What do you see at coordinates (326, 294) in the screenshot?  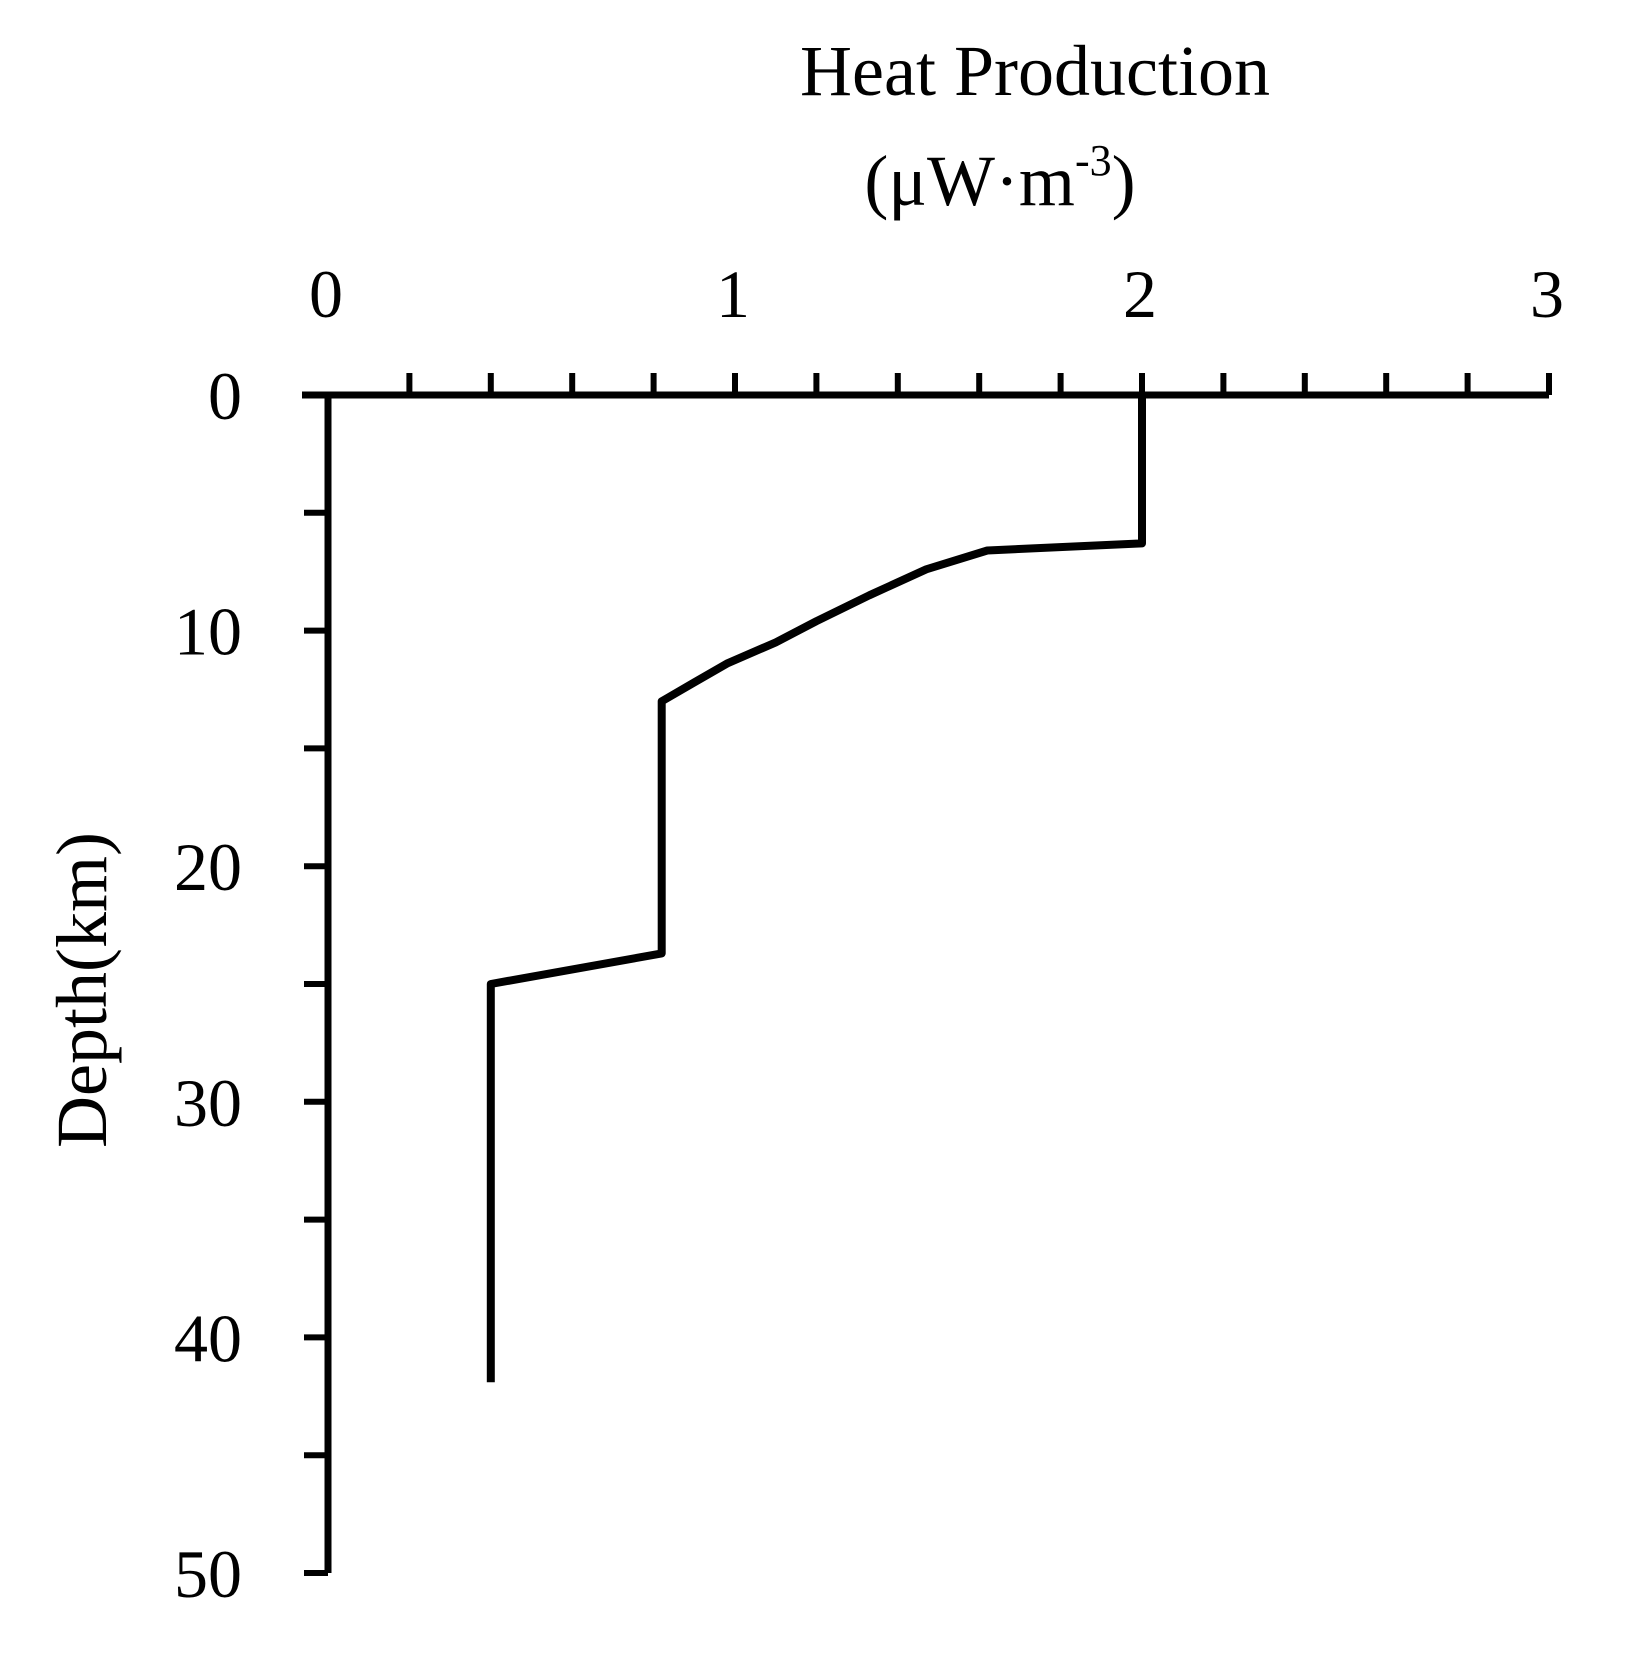 I see `x-tick-label: 0` at bounding box center [326, 294].